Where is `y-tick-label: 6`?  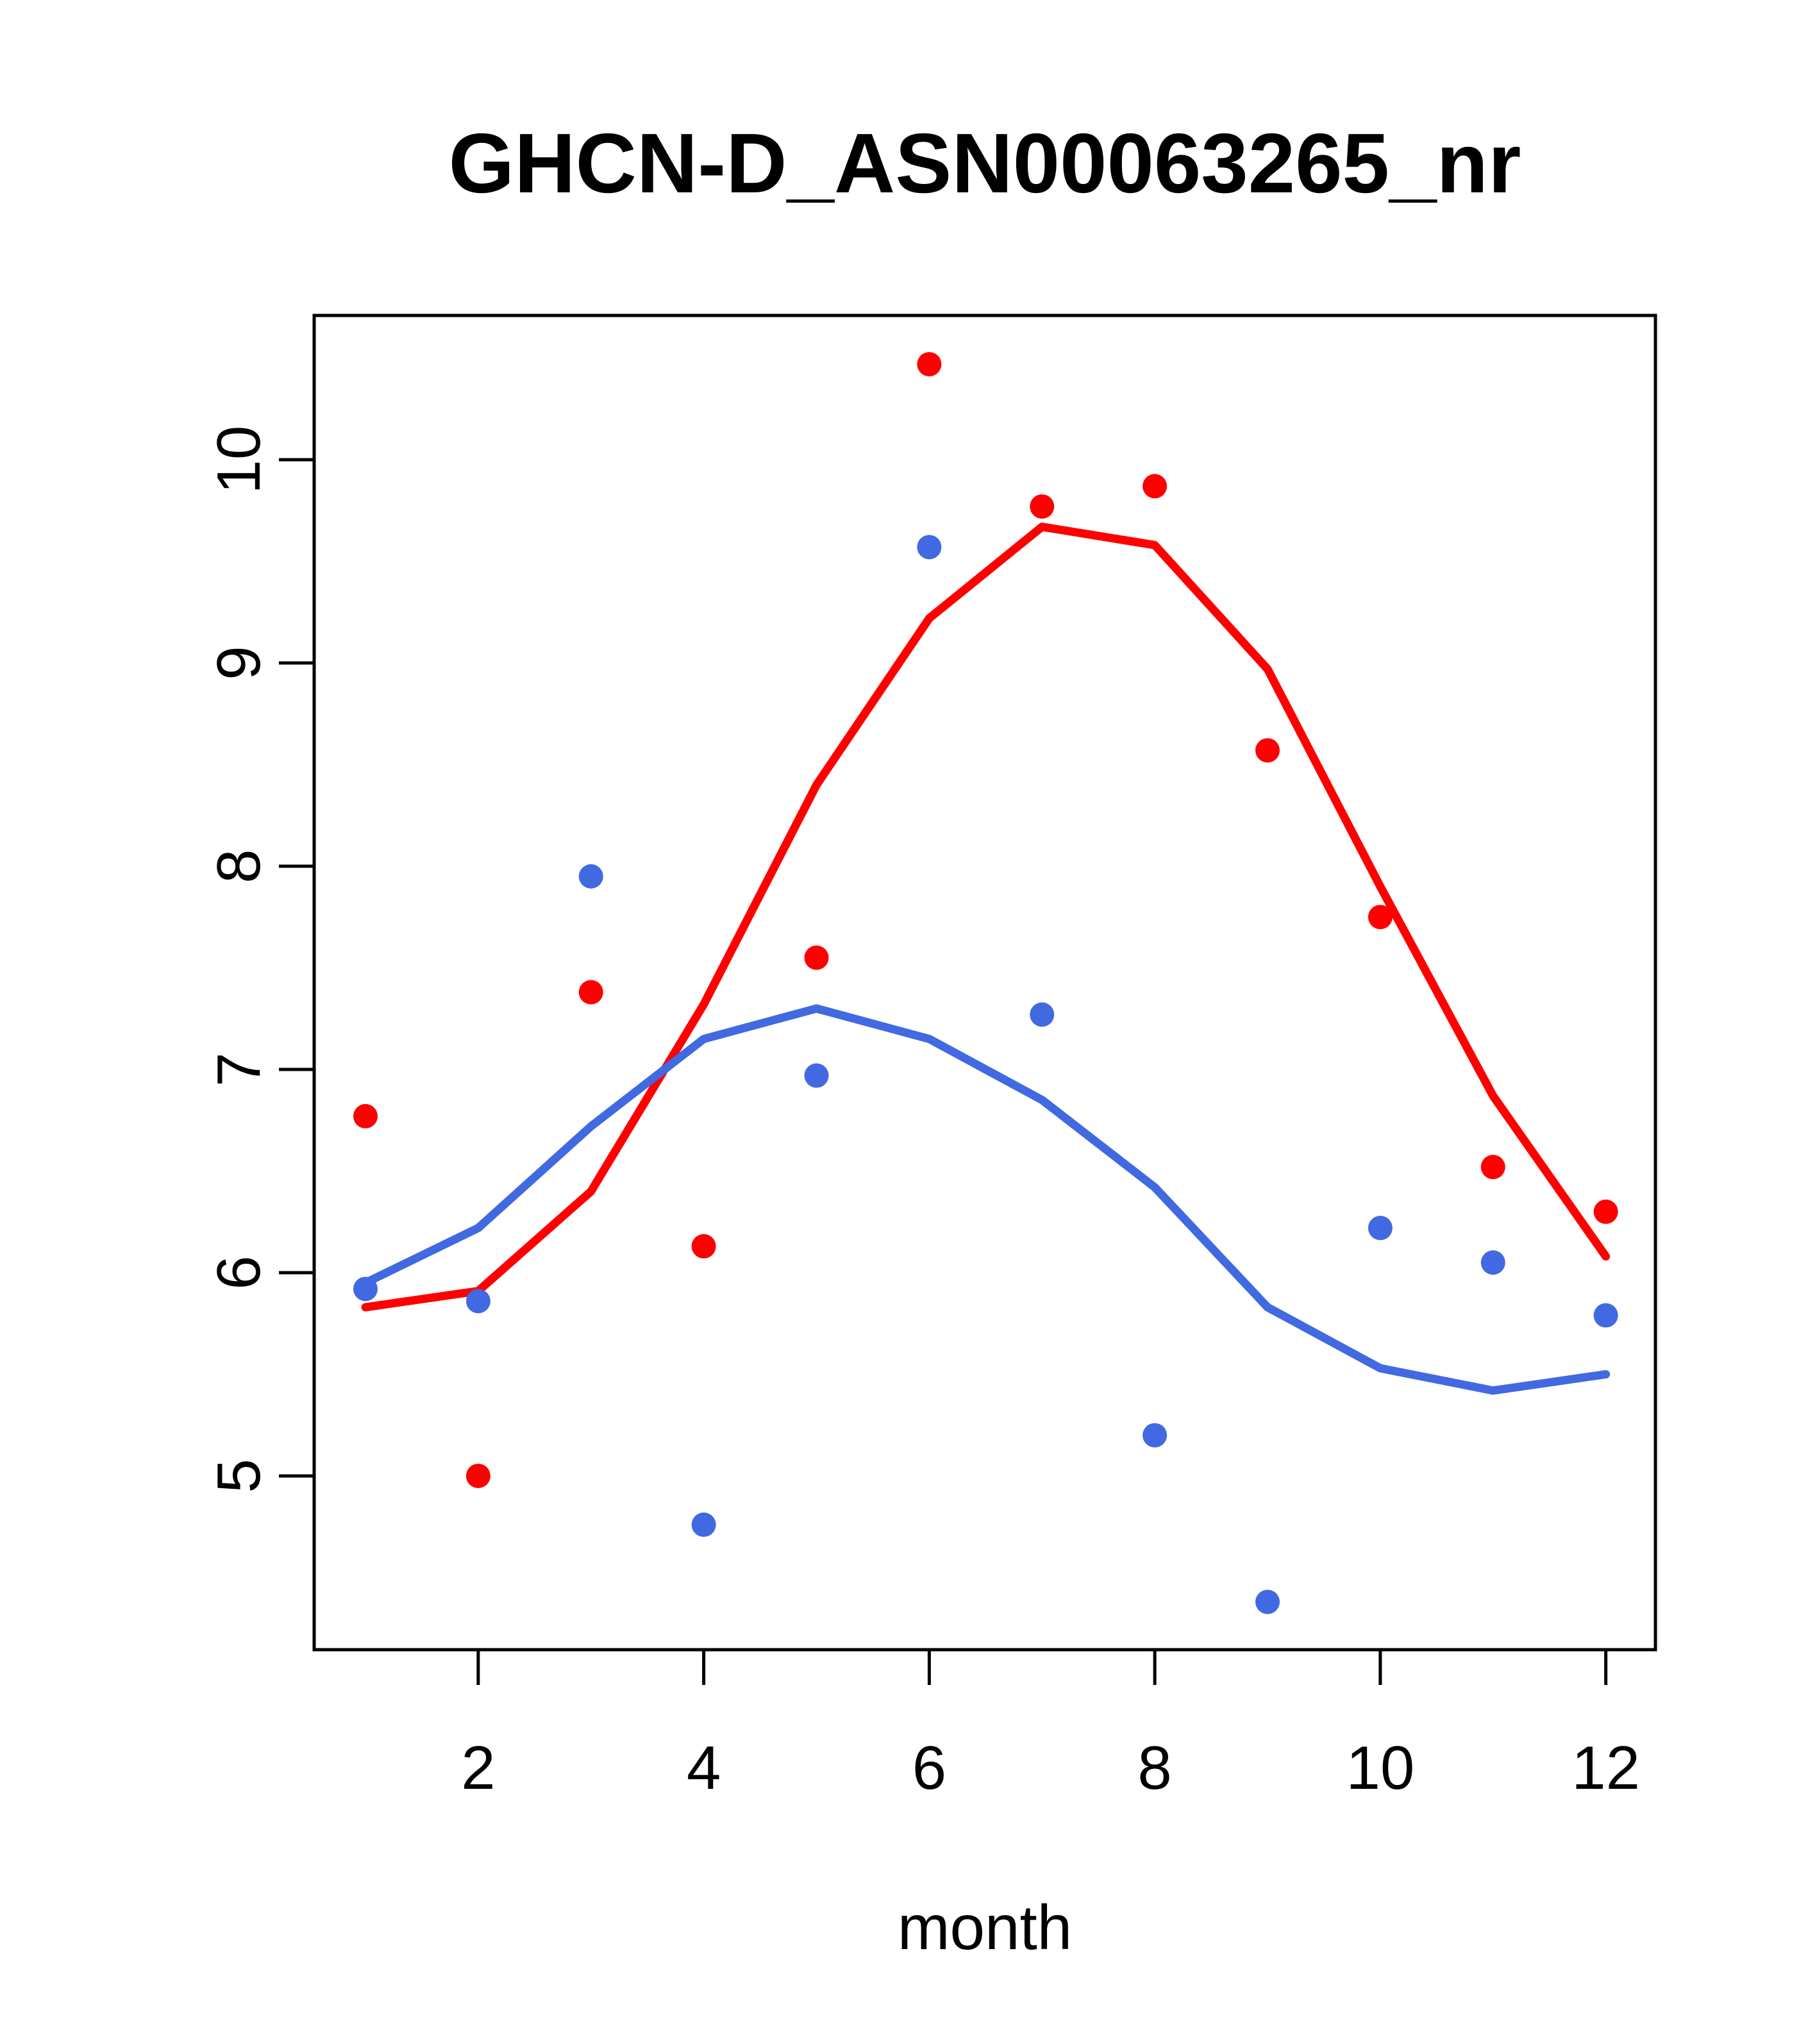
y-tick-label: 6 is located at coordinates (239, 1272).